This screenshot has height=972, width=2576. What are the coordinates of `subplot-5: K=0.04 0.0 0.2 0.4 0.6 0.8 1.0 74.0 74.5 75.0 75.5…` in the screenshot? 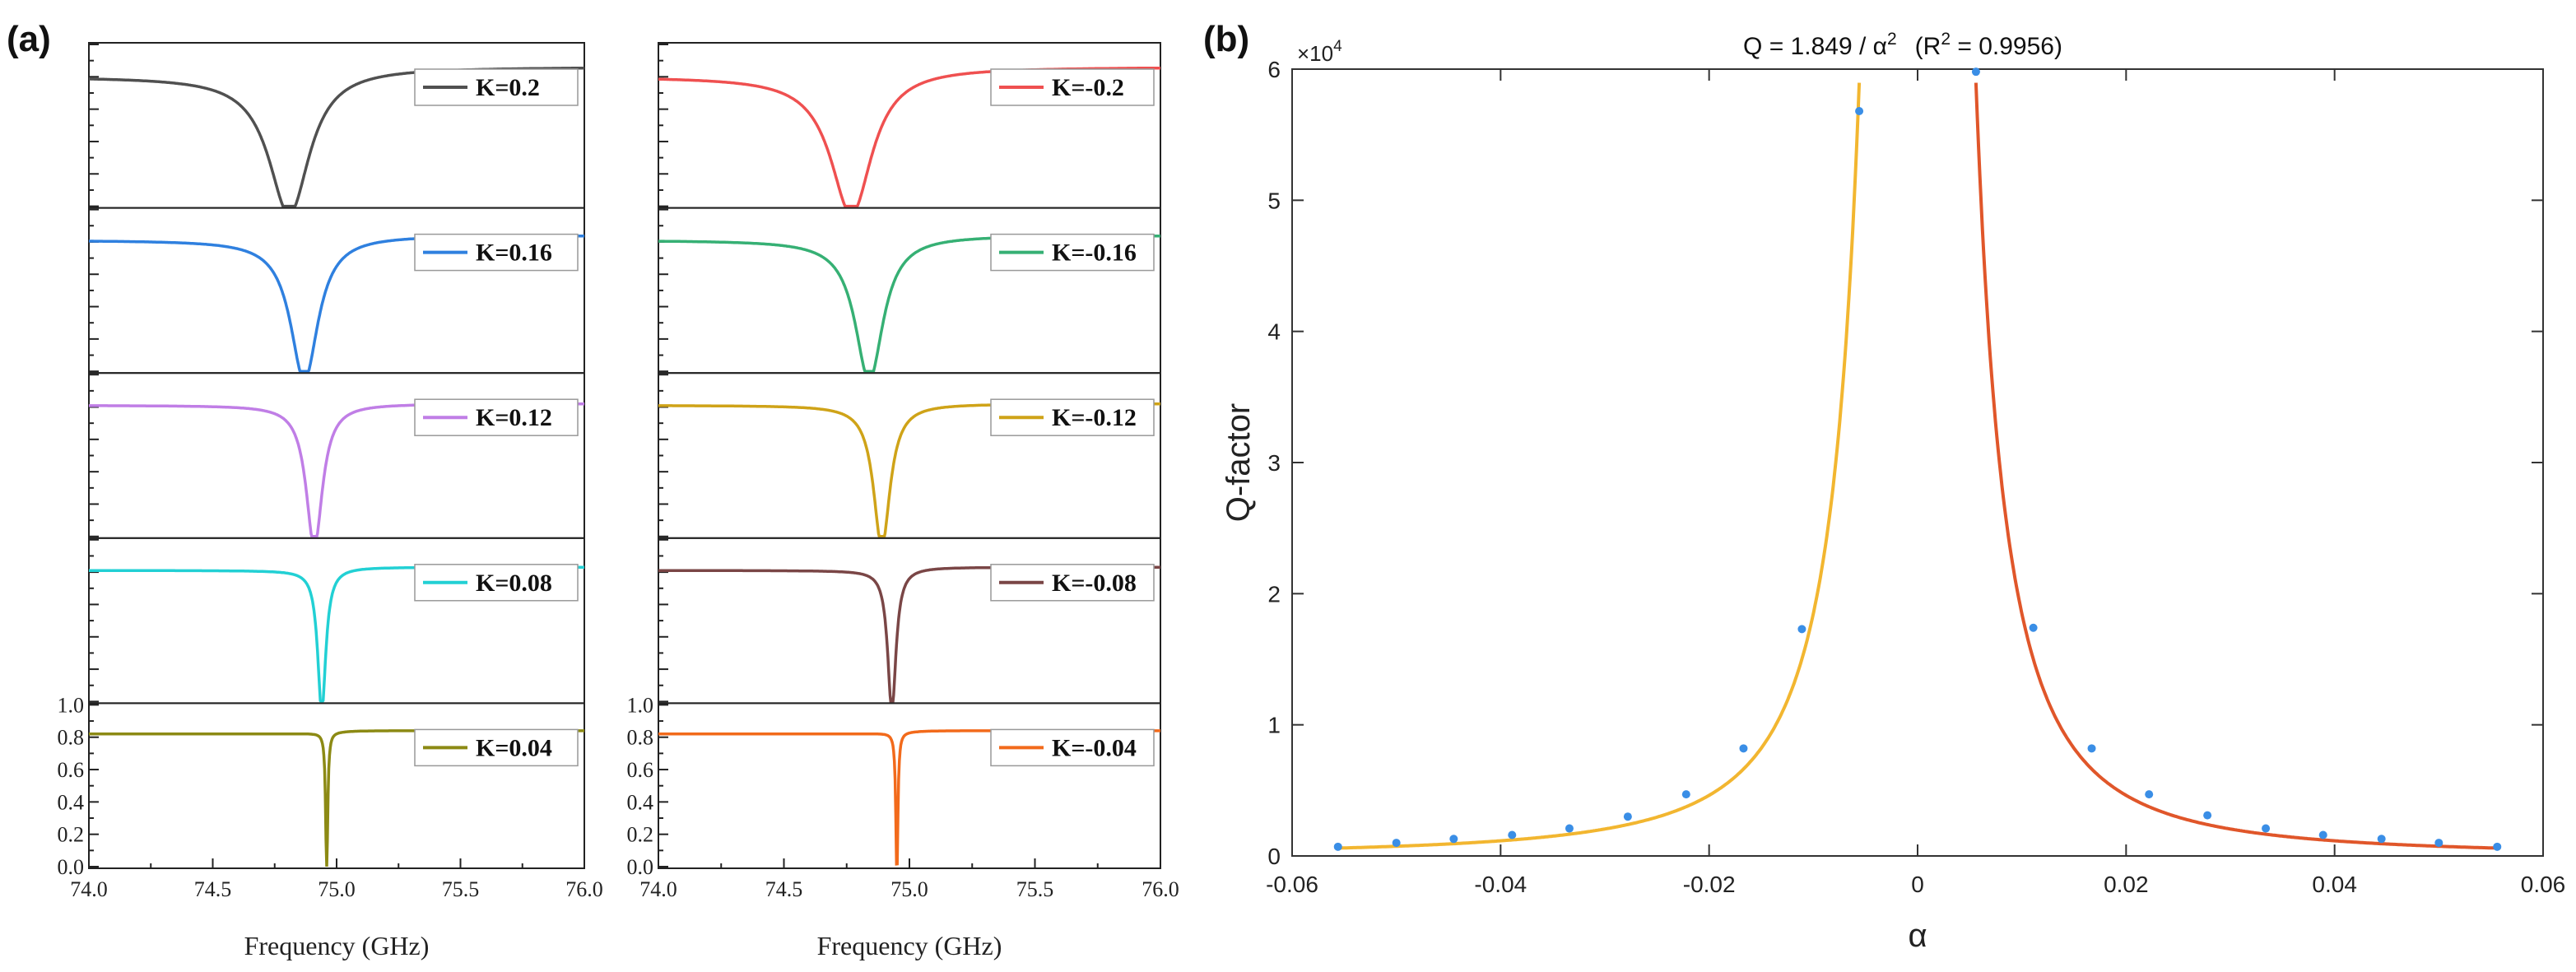 It's located at (330, 797).